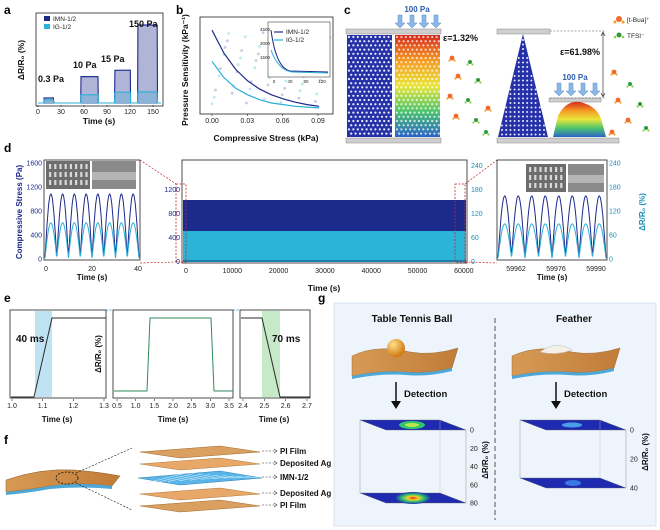 This screenshot has height=530, width=660. I want to click on layer-pi-bottom, so click(200, 506).